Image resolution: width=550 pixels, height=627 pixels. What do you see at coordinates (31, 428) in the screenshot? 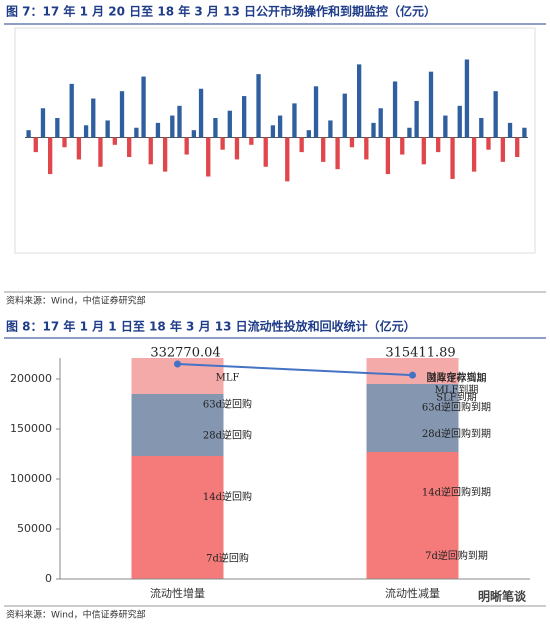
I see `y-tick-label: 150000` at bounding box center [31, 428].